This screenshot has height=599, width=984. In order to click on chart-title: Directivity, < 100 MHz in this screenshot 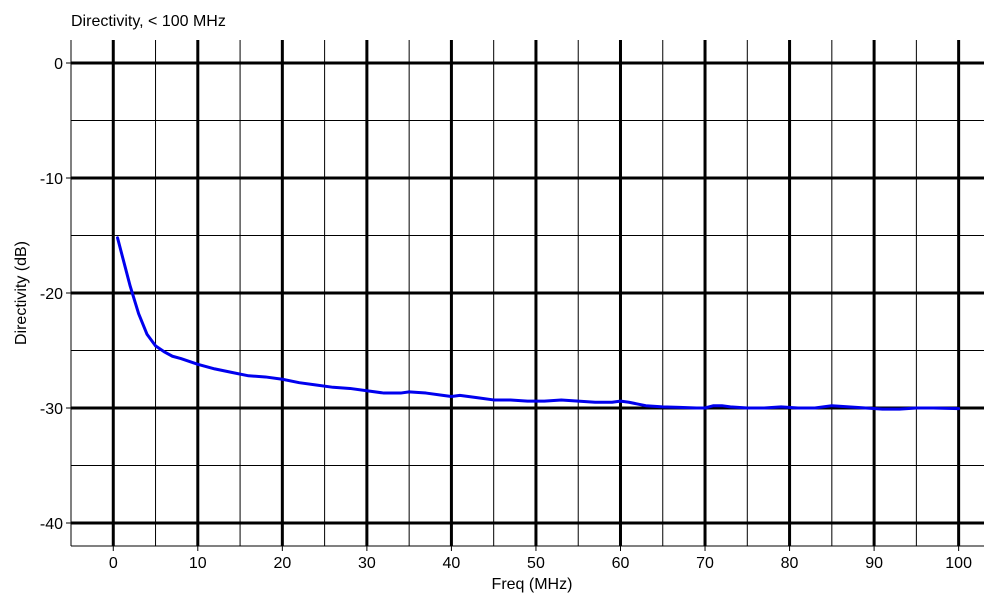, I will do `click(148, 21)`.